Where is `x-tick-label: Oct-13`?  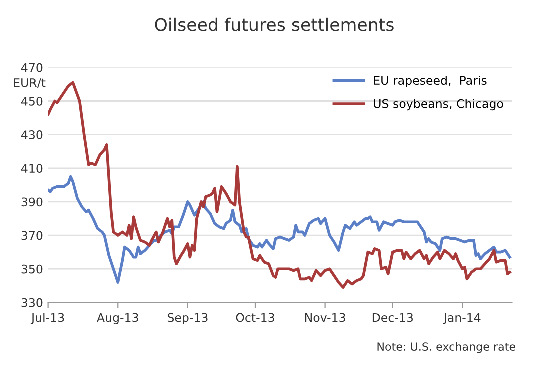 x-tick-label: Oct-13 is located at coordinates (255, 317).